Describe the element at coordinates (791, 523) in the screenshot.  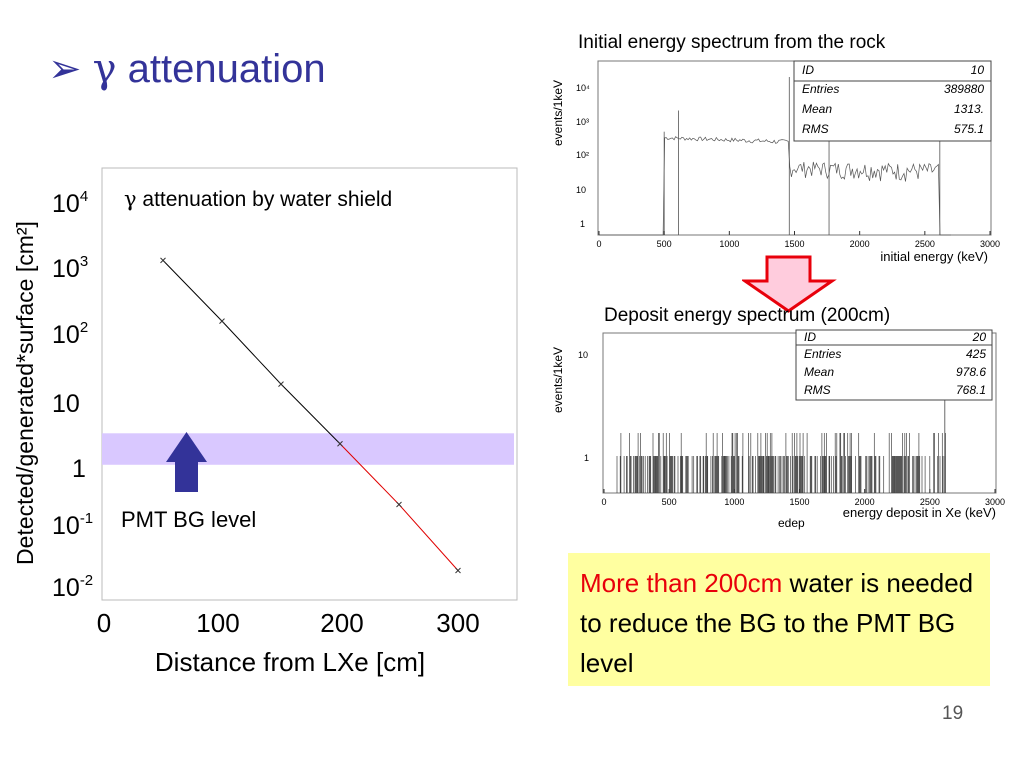
I see `histogram-name: edep` at that location.